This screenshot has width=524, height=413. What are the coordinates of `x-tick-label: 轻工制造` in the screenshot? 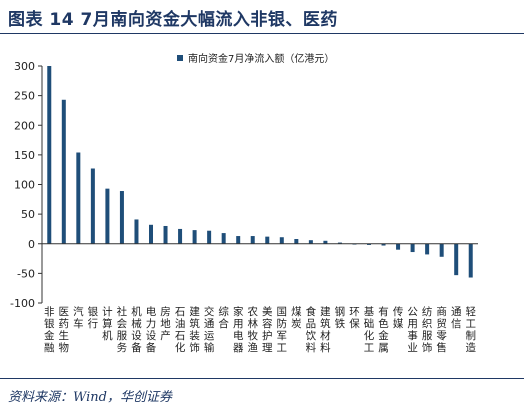 It's located at (470, 329).